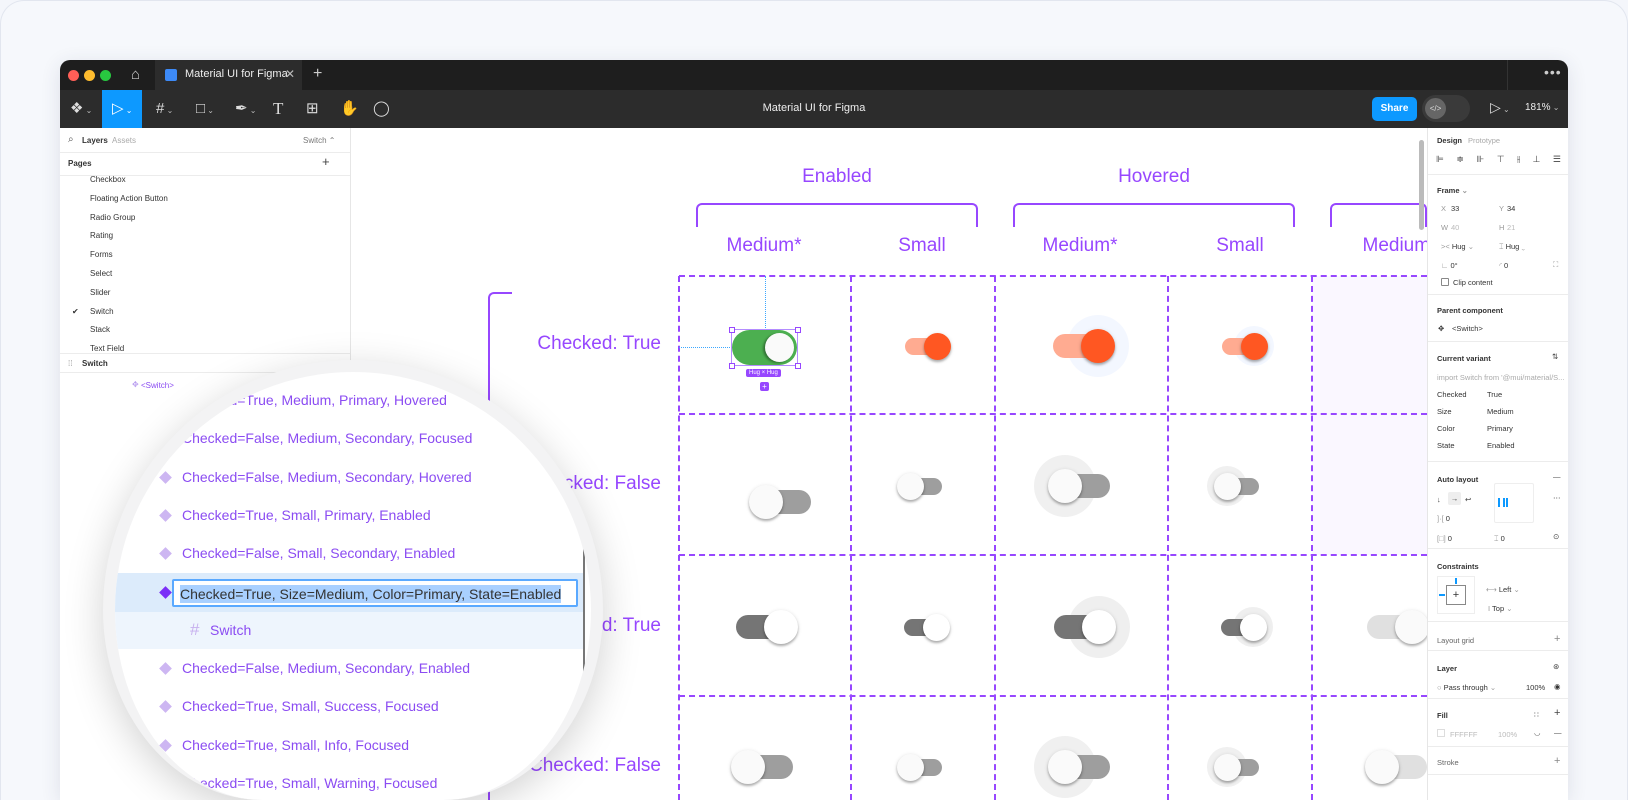 The image size is (1628, 800). What do you see at coordinates (1512, 246) in the screenshot?
I see `height-mode-select: ⌶ Hug ⌄` at bounding box center [1512, 246].